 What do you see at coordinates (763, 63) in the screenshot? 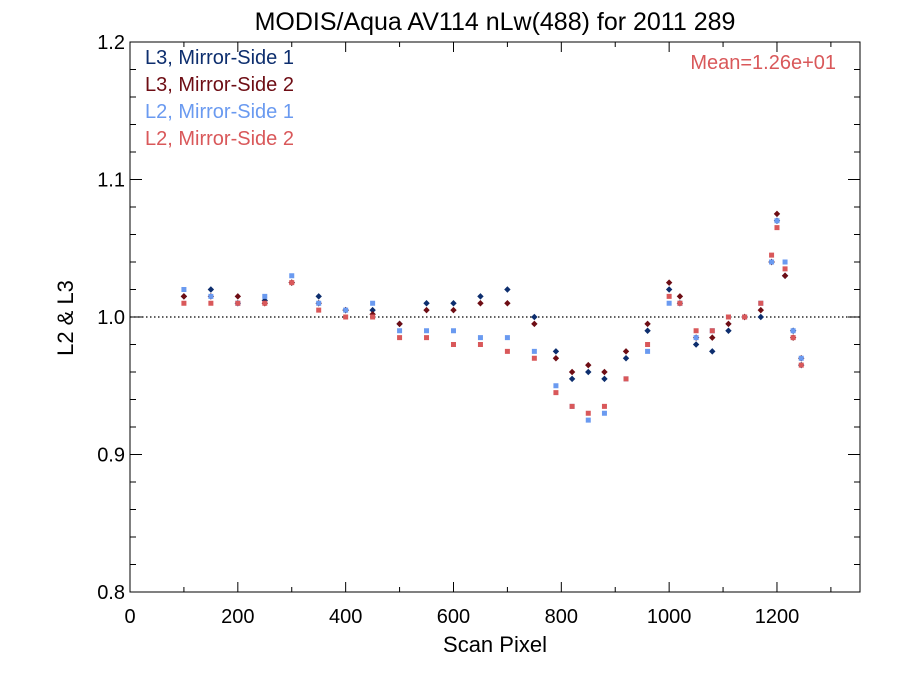
I see `annotation-mean: Mean=1.26e+01` at bounding box center [763, 63].